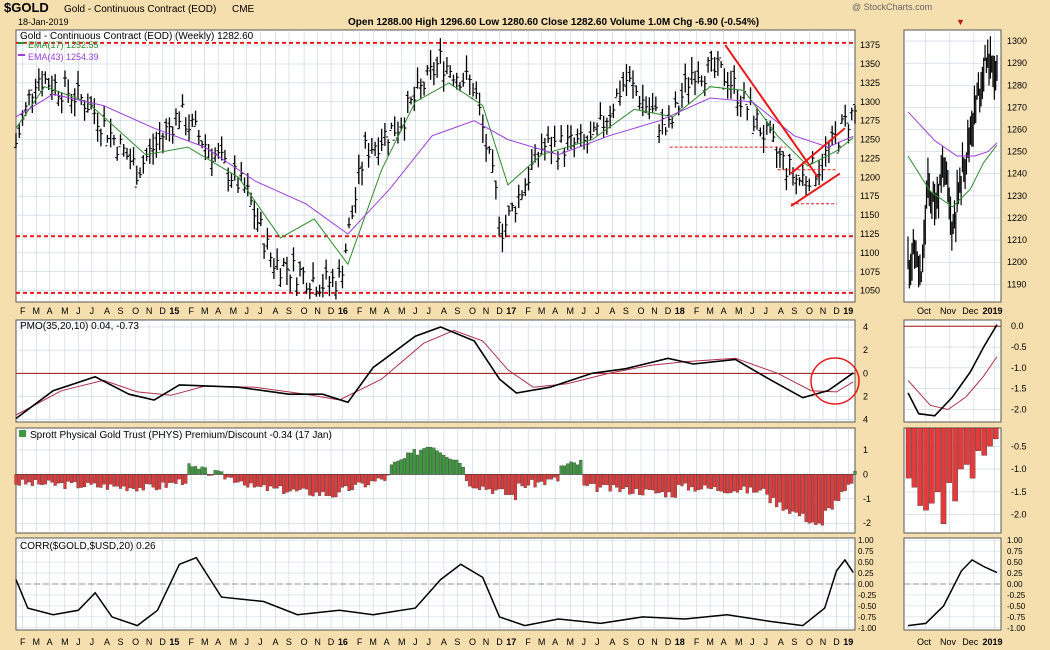 This screenshot has width=1050, height=650. I want to click on legend-ema17-swatch, so click(21, 43).